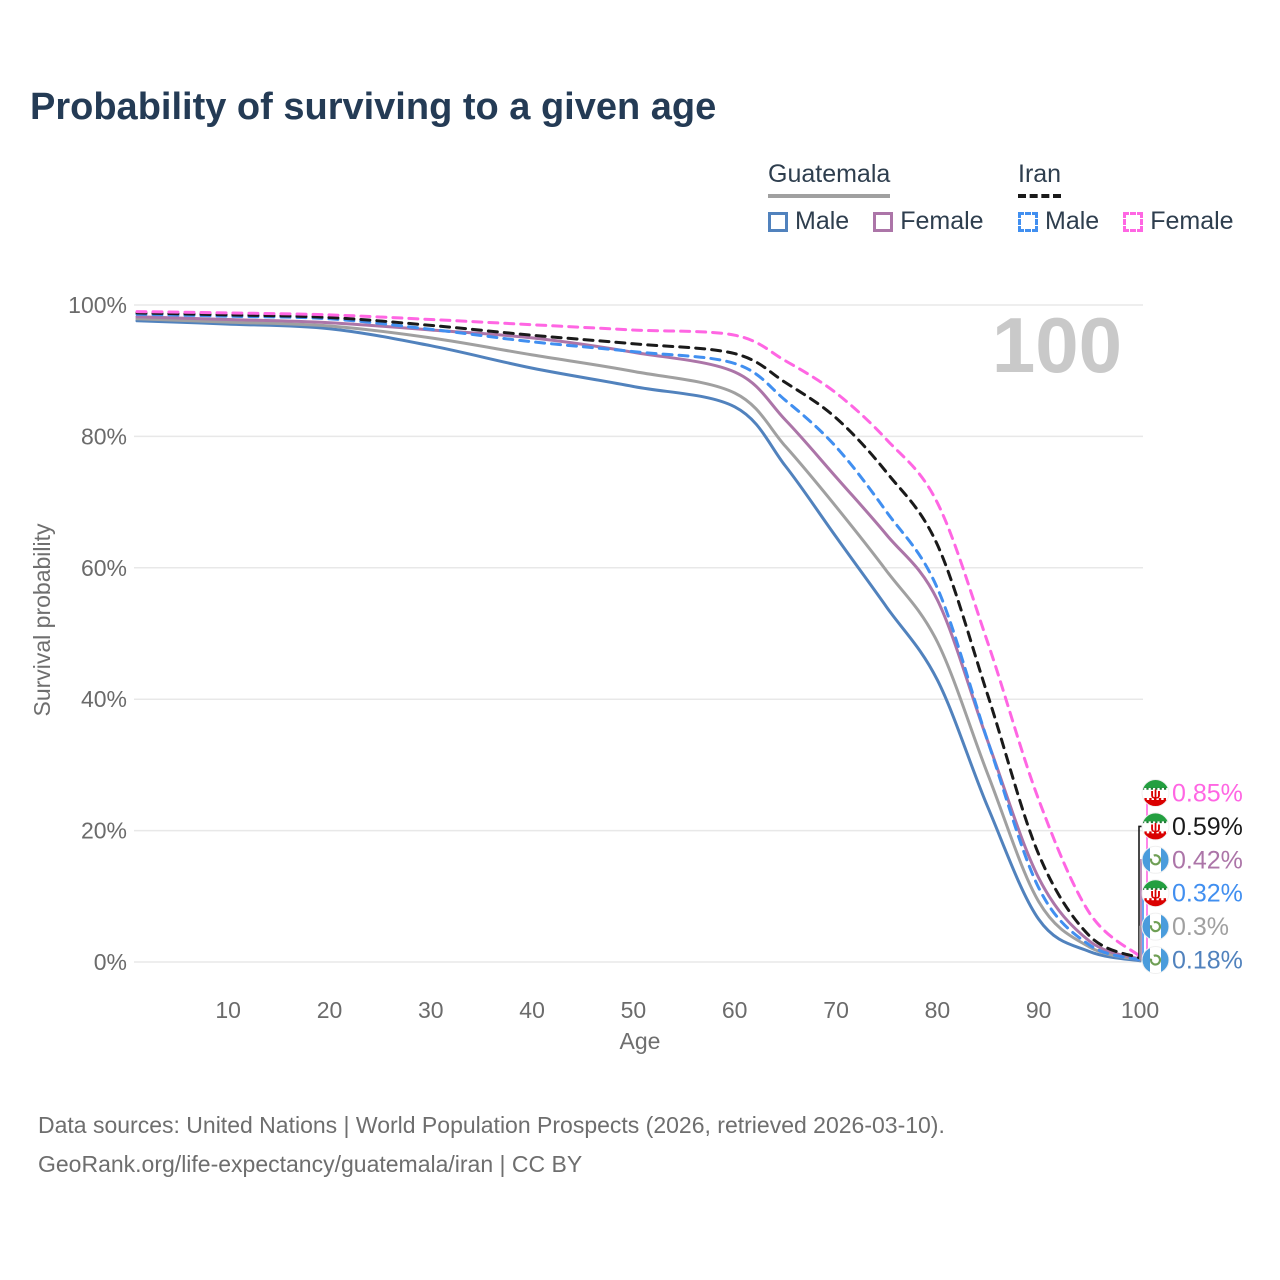  I want to click on end-label-059: ψ 0.59%, so click(1190, 885).